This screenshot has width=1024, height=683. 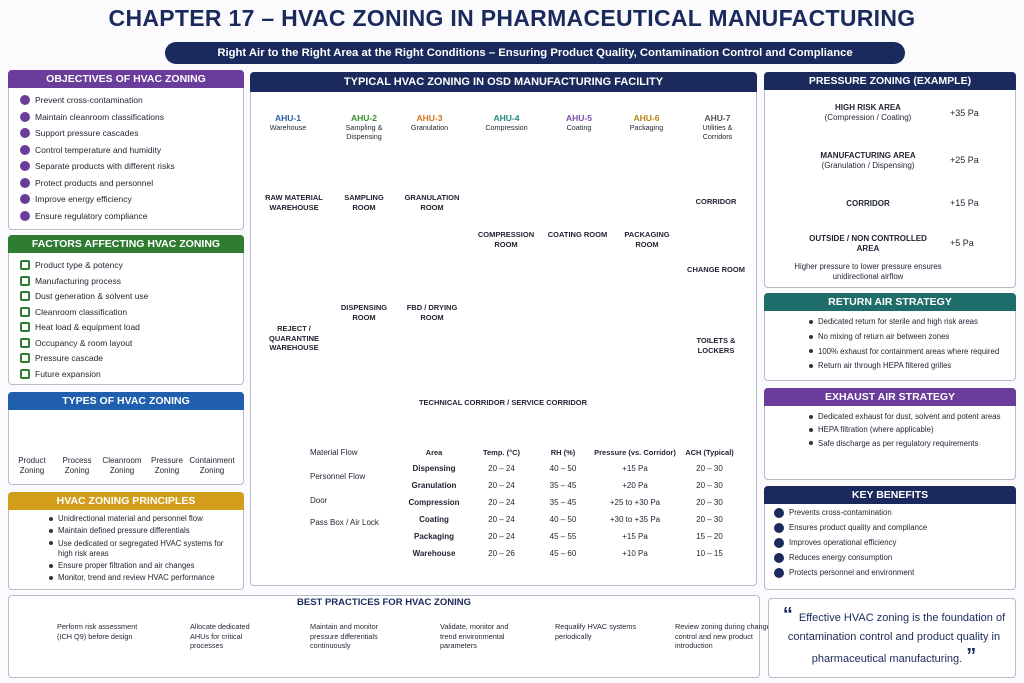 I want to click on table-cell-text: Dispensing, so click(x=434, y=468).